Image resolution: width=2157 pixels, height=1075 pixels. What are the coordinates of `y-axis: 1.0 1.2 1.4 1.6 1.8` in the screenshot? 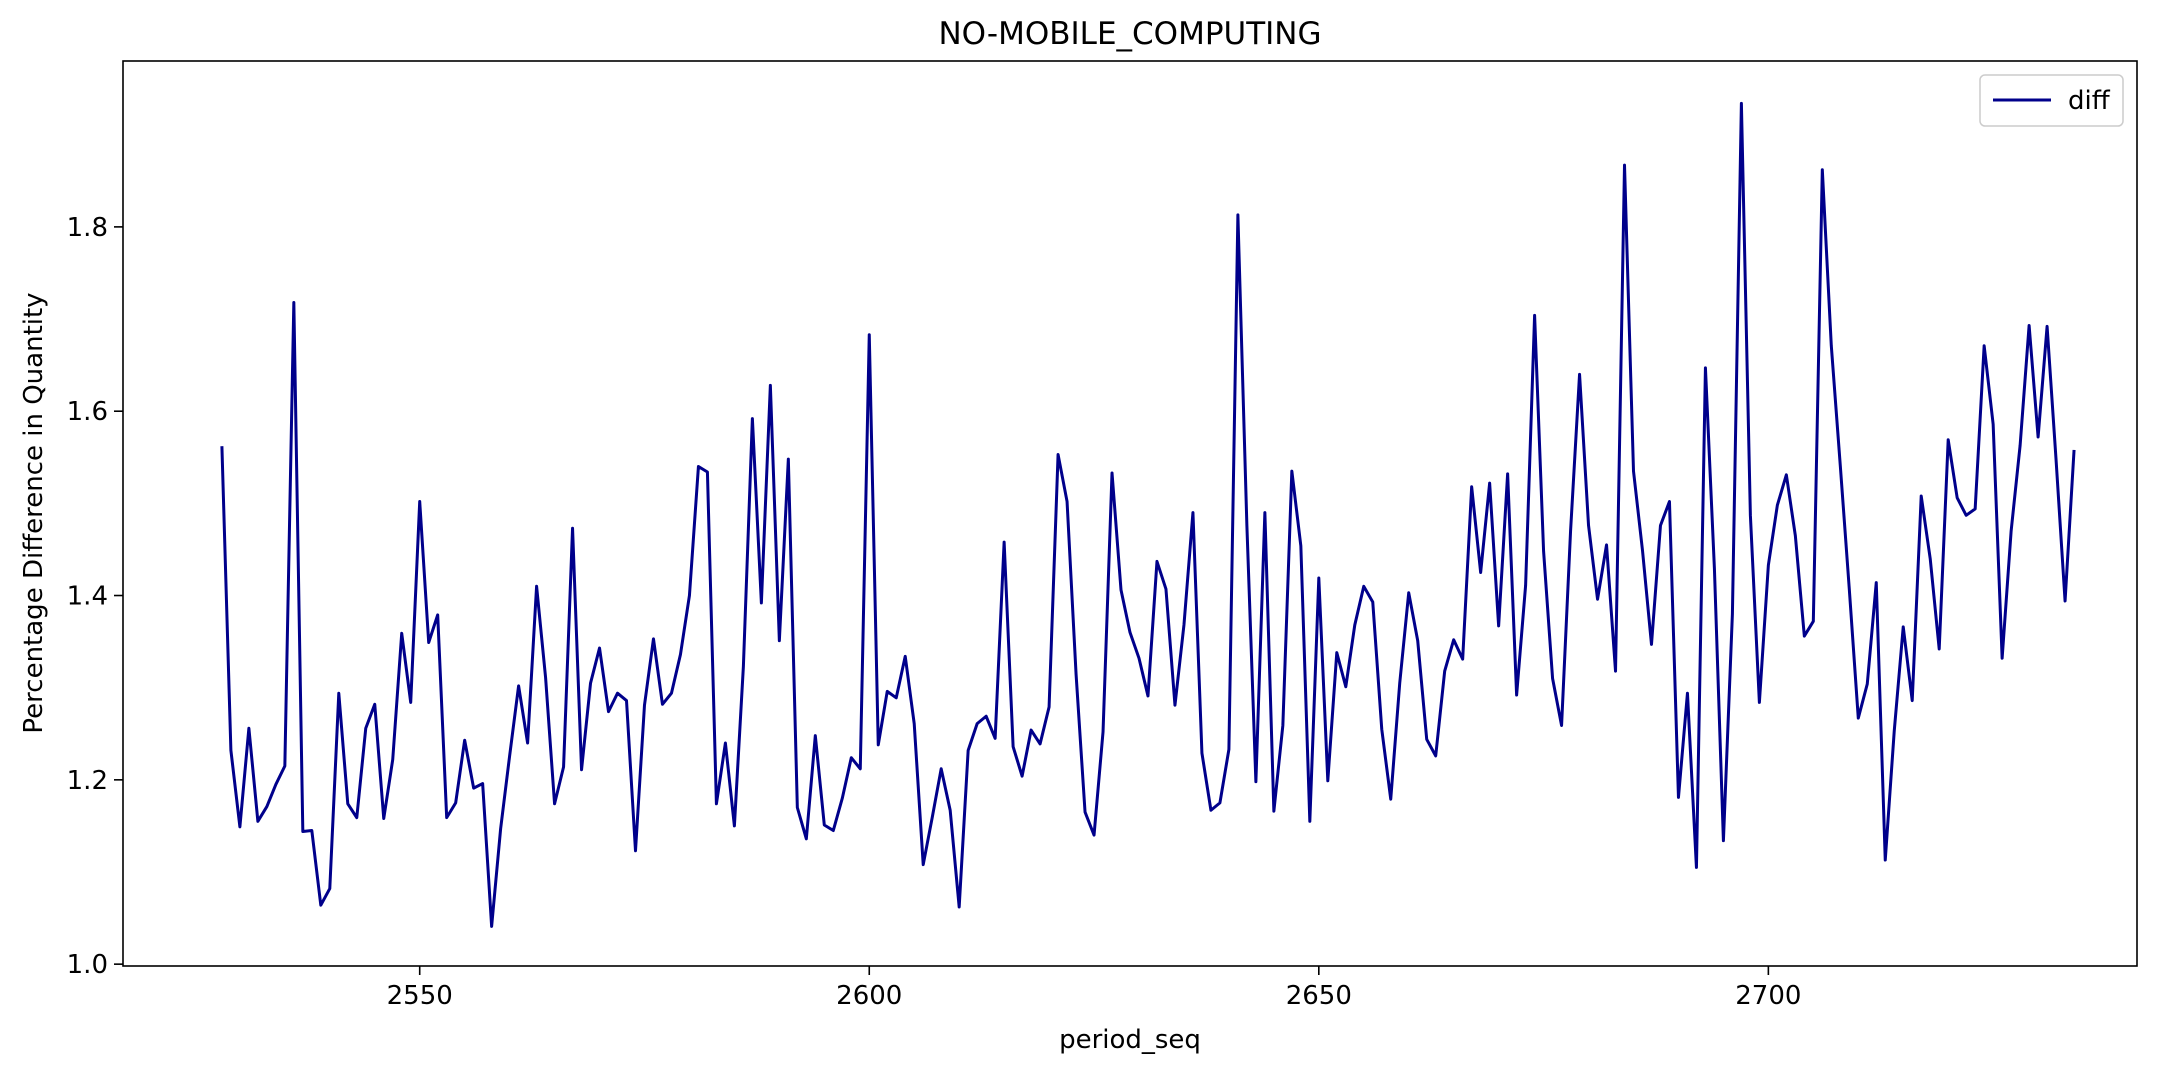 It's located at (95, 596).